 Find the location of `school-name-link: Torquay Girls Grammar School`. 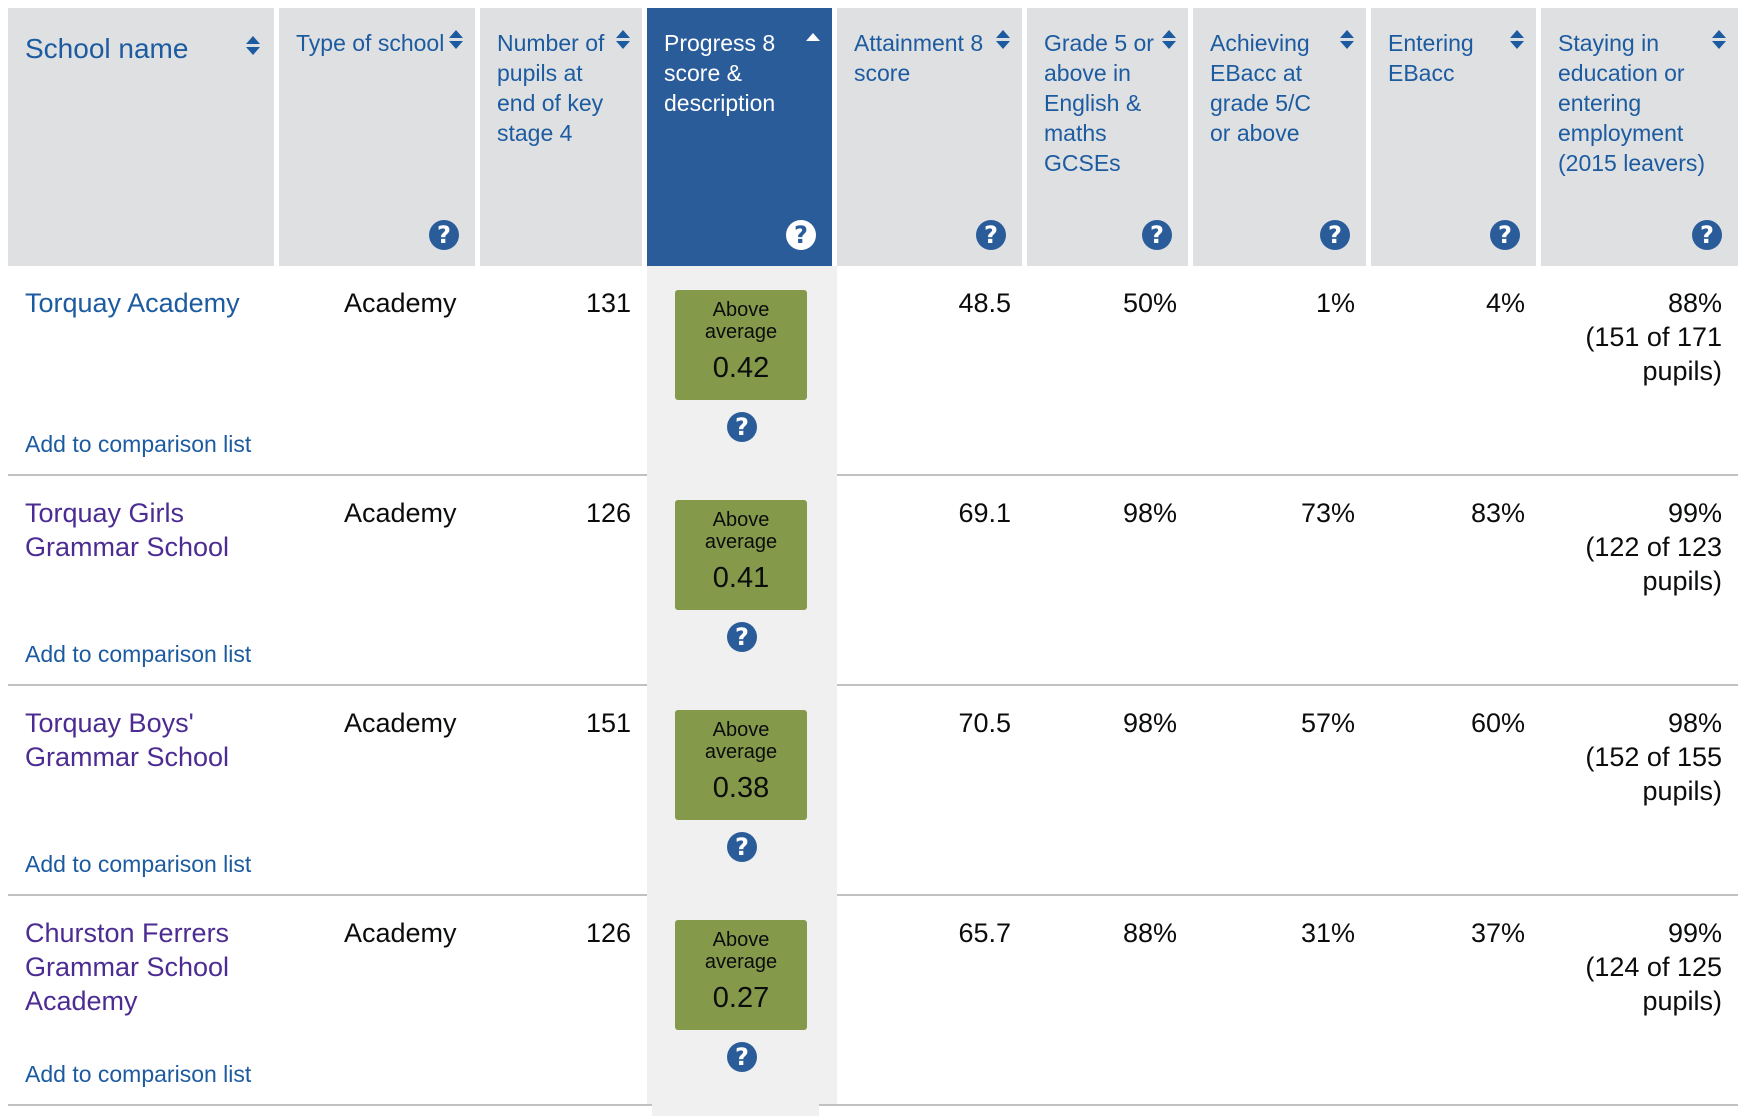

school-name-link: Torquay Girls Grammar School is located at coordinates (127, 530).